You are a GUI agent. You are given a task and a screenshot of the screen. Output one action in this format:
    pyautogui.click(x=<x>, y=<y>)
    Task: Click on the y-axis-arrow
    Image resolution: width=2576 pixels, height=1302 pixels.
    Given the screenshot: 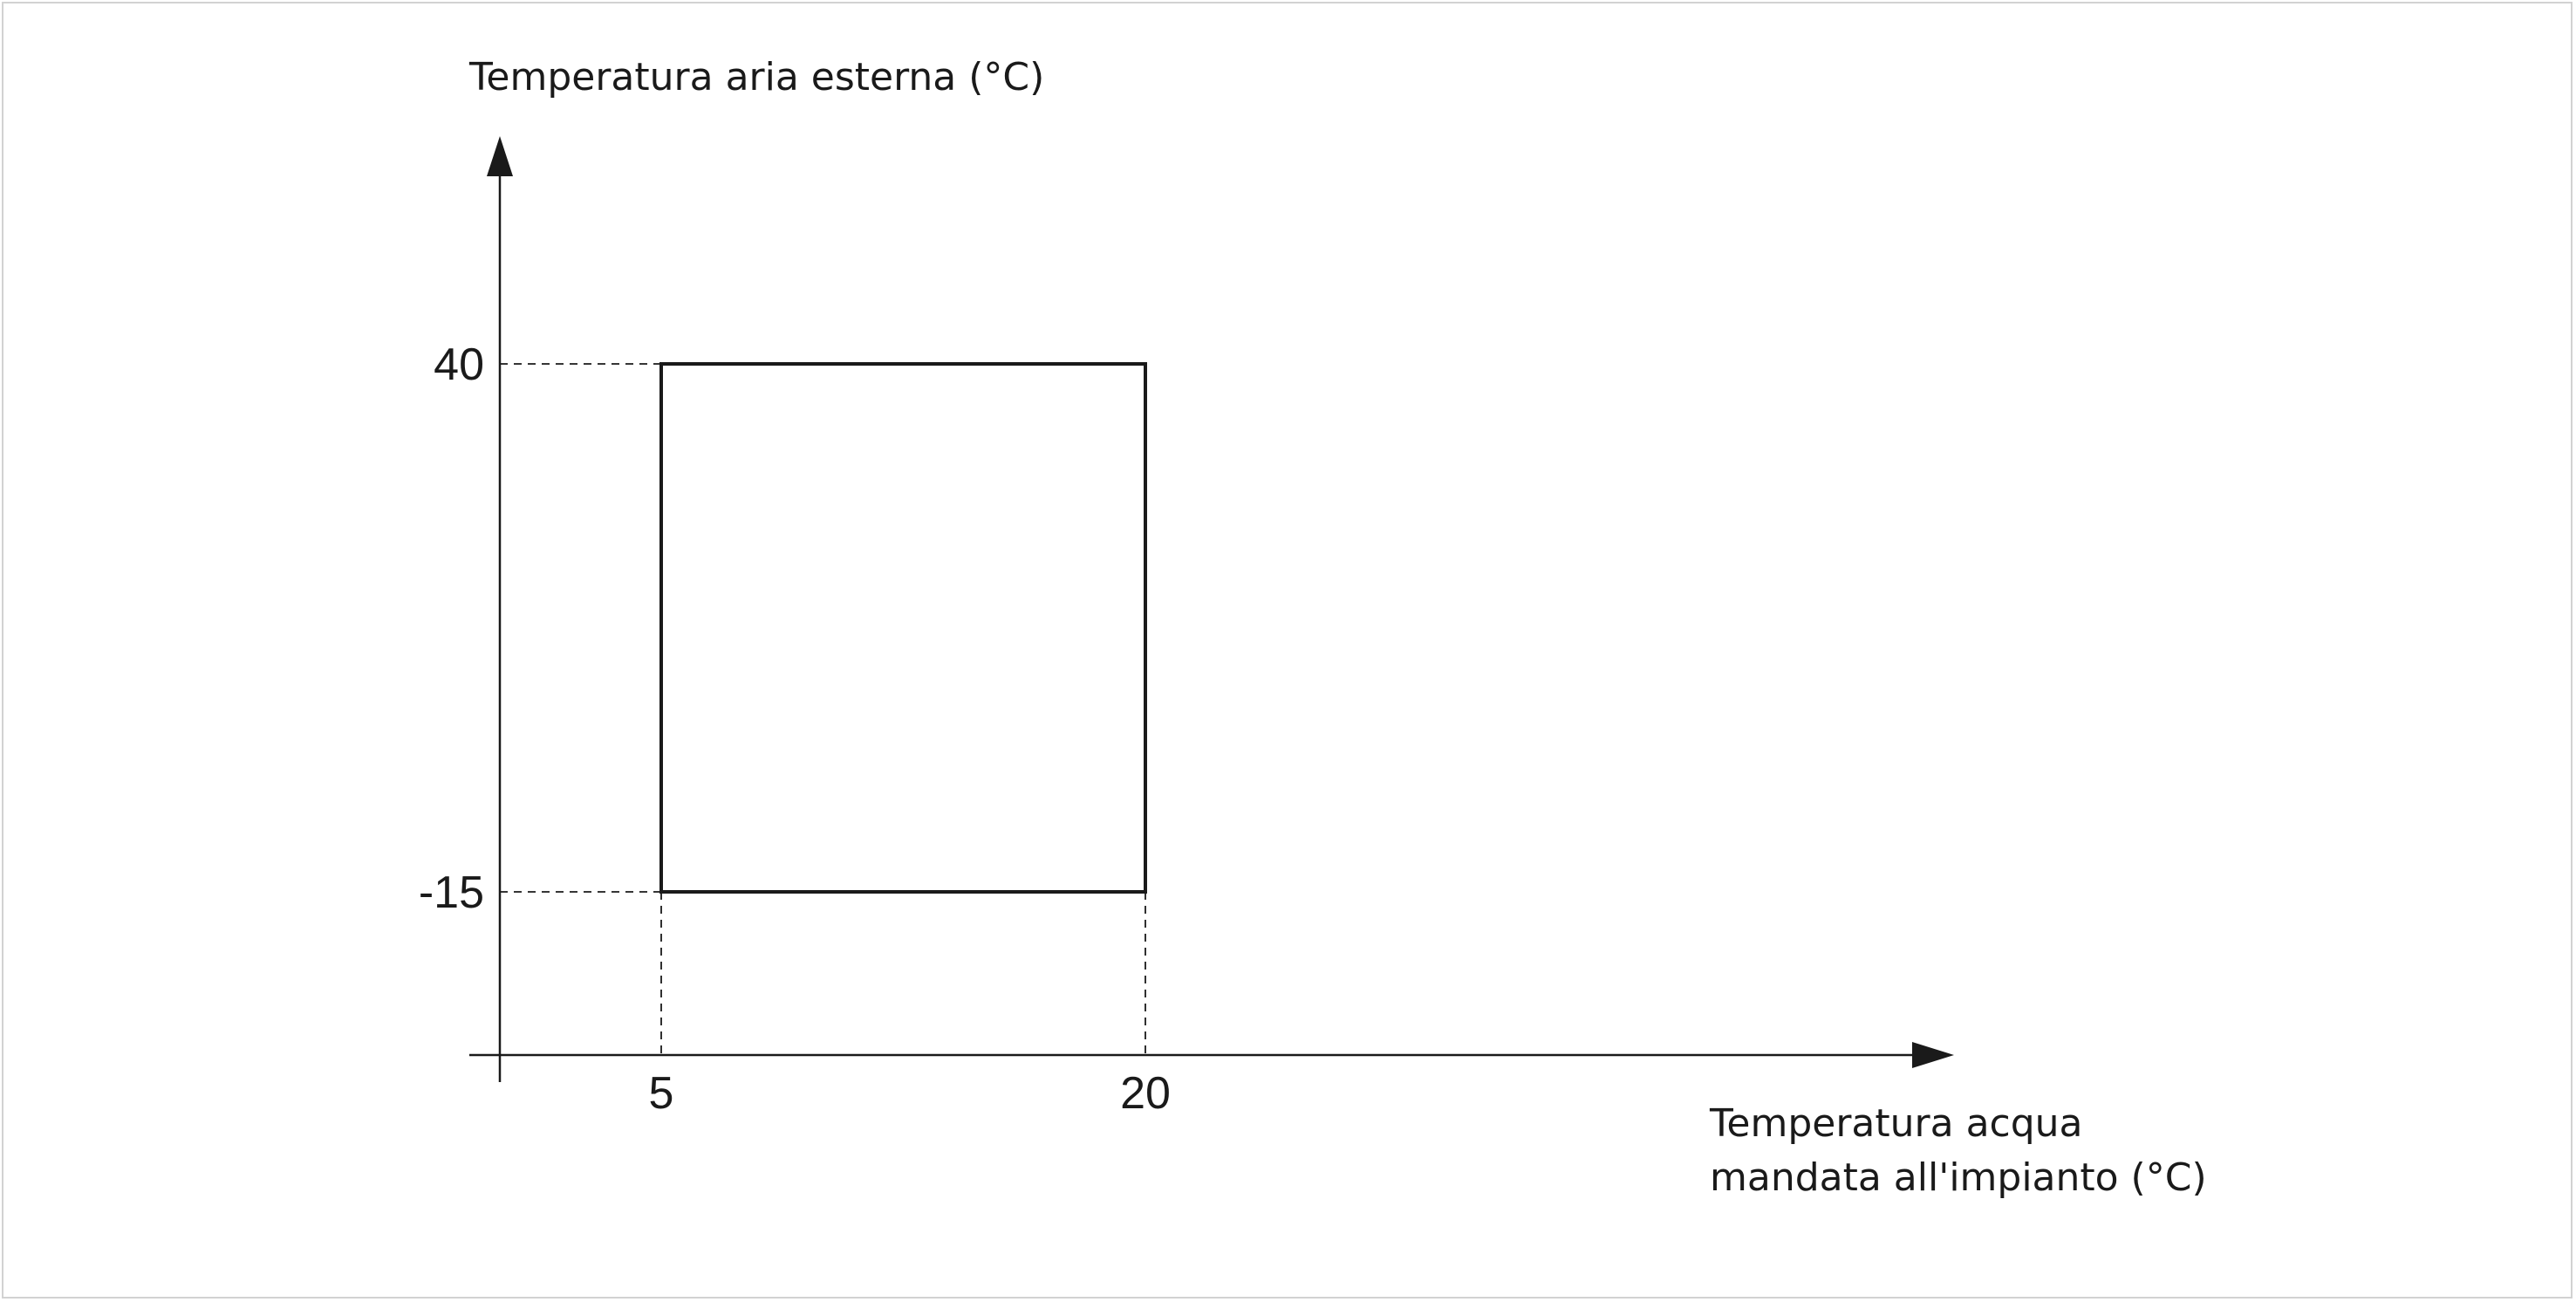 What is the action you would take?
    pyautogui.click(x=500, y=156)
    